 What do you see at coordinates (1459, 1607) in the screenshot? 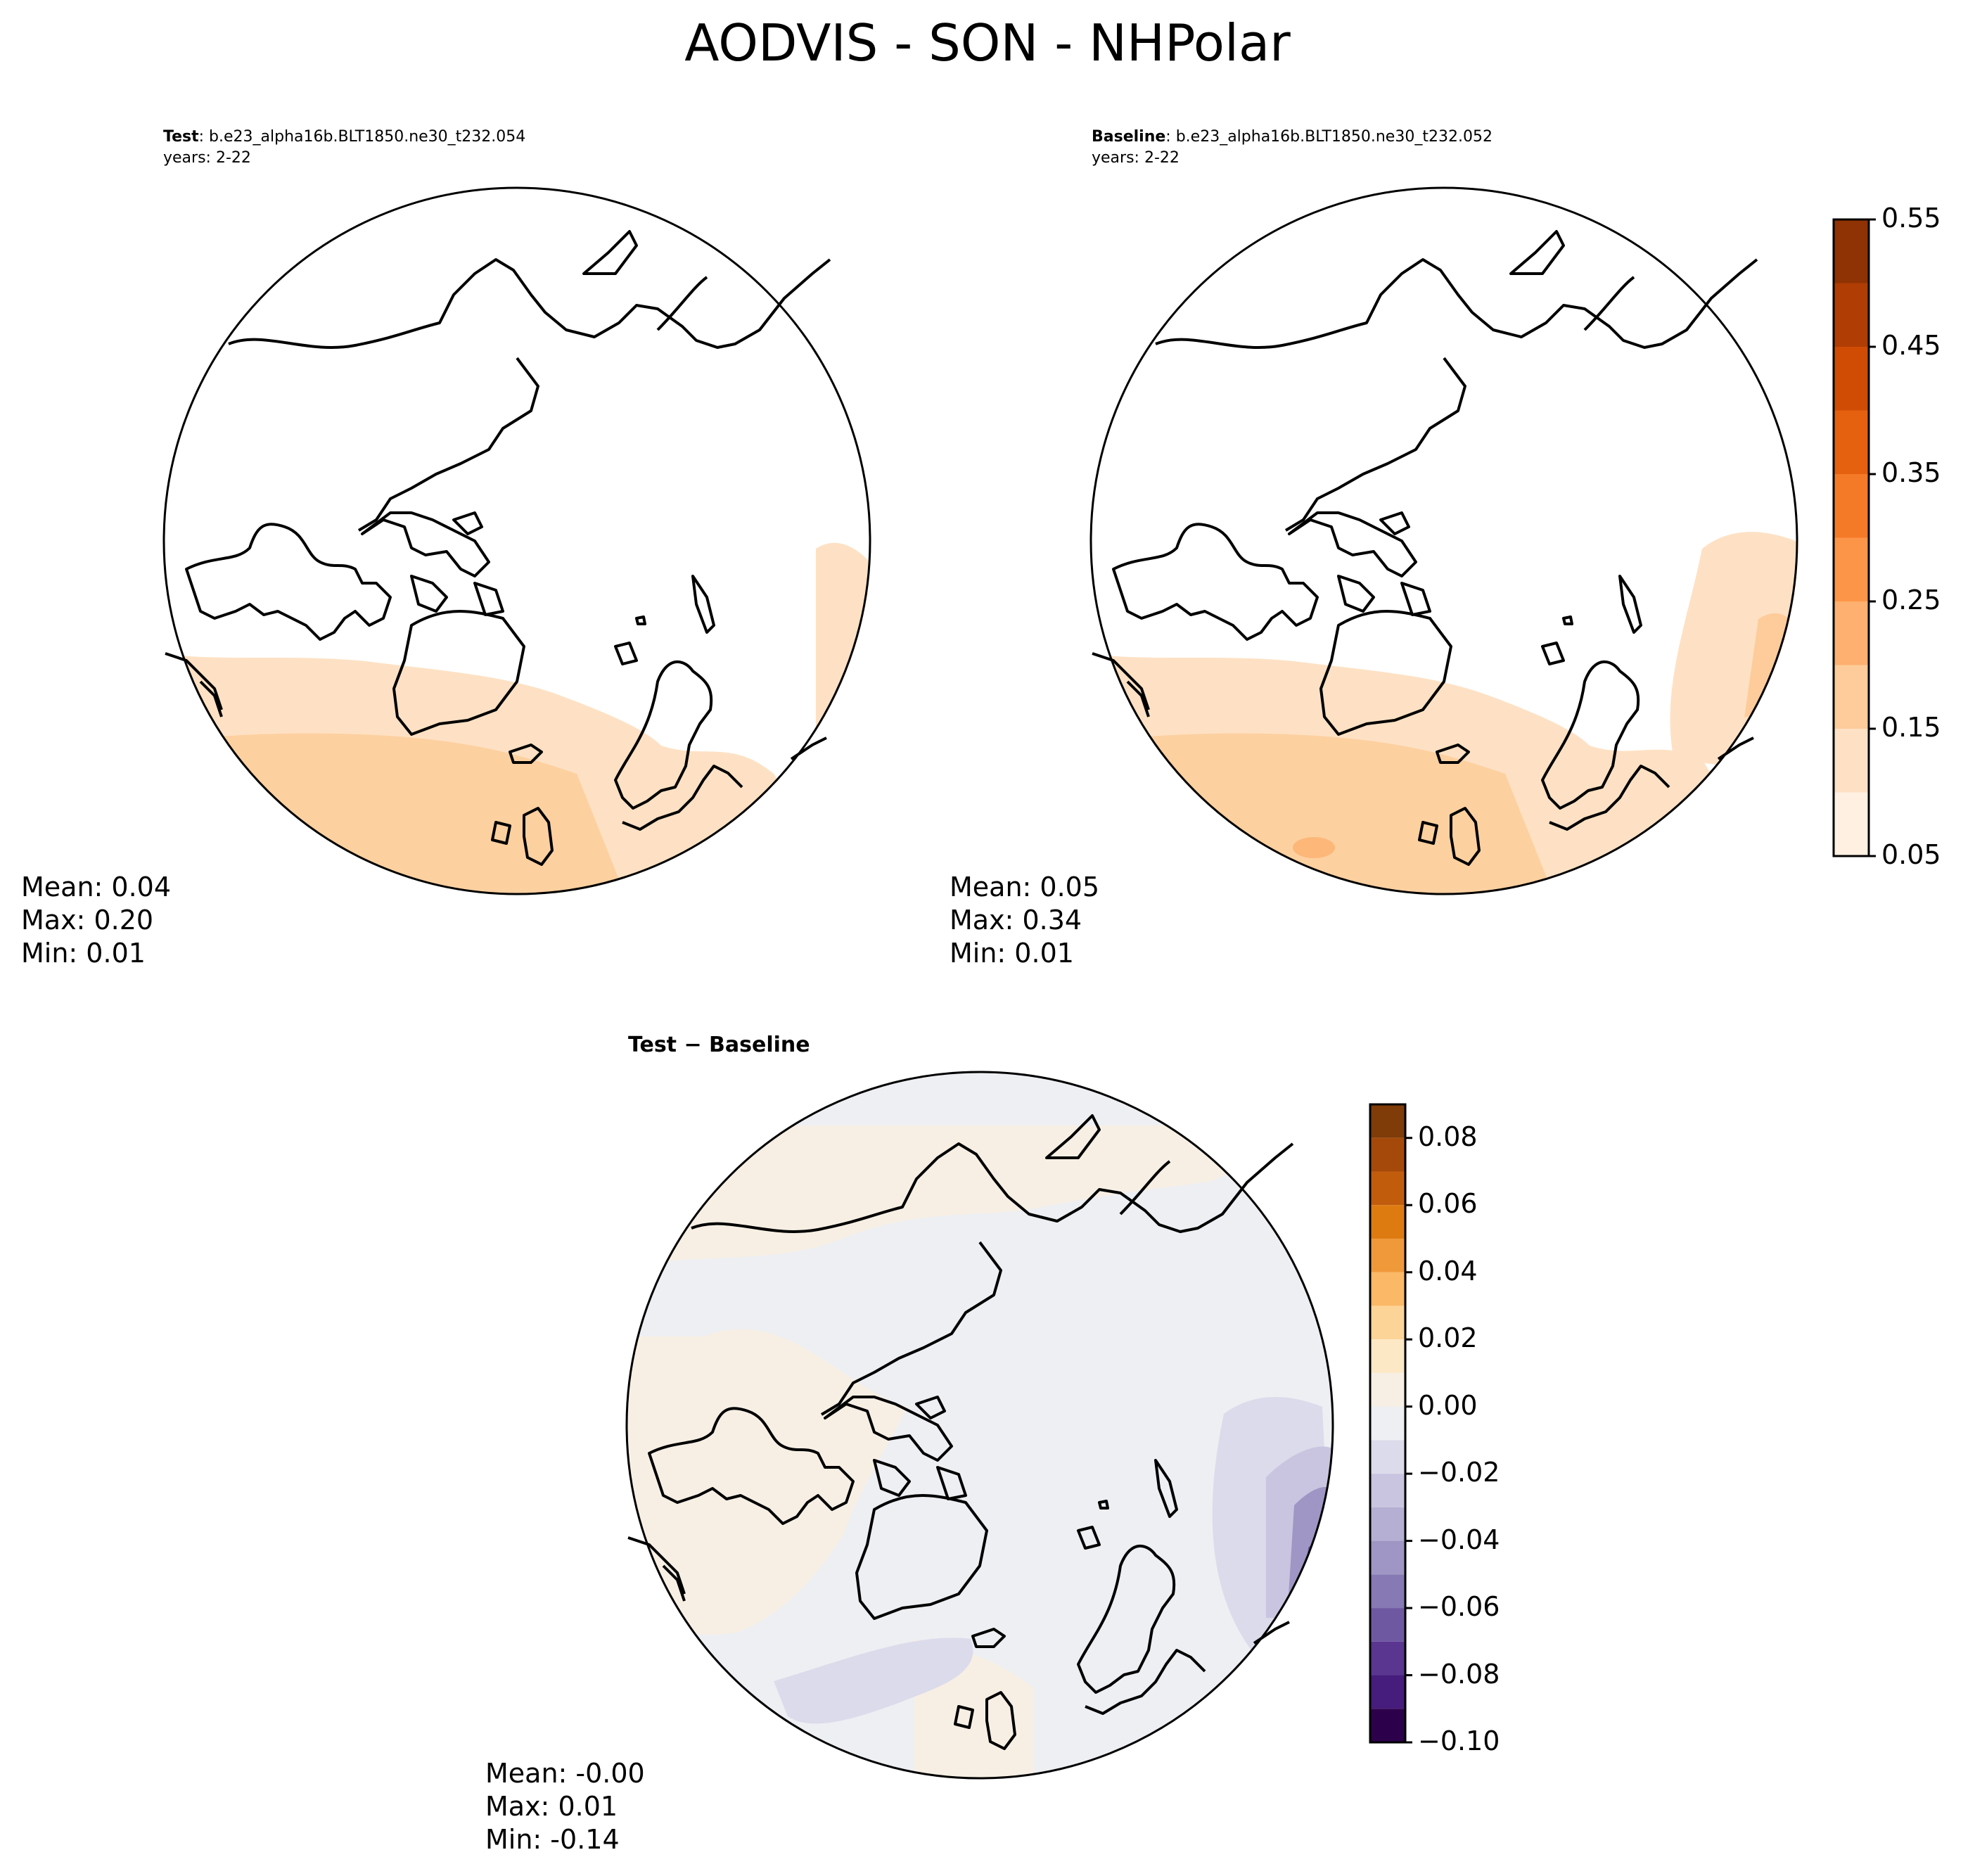
I see `colorbar-diff-tick-label: −0.06` at bounding box center [1459, 1607].